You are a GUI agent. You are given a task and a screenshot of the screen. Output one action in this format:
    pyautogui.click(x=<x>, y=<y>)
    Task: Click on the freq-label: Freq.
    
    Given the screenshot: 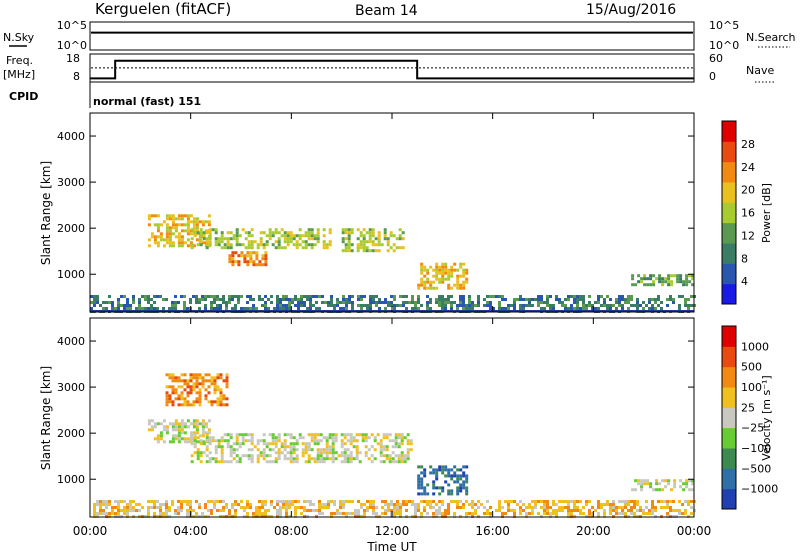 What is the action you would take?
    pyautogui.click(x=19, y=60)
    